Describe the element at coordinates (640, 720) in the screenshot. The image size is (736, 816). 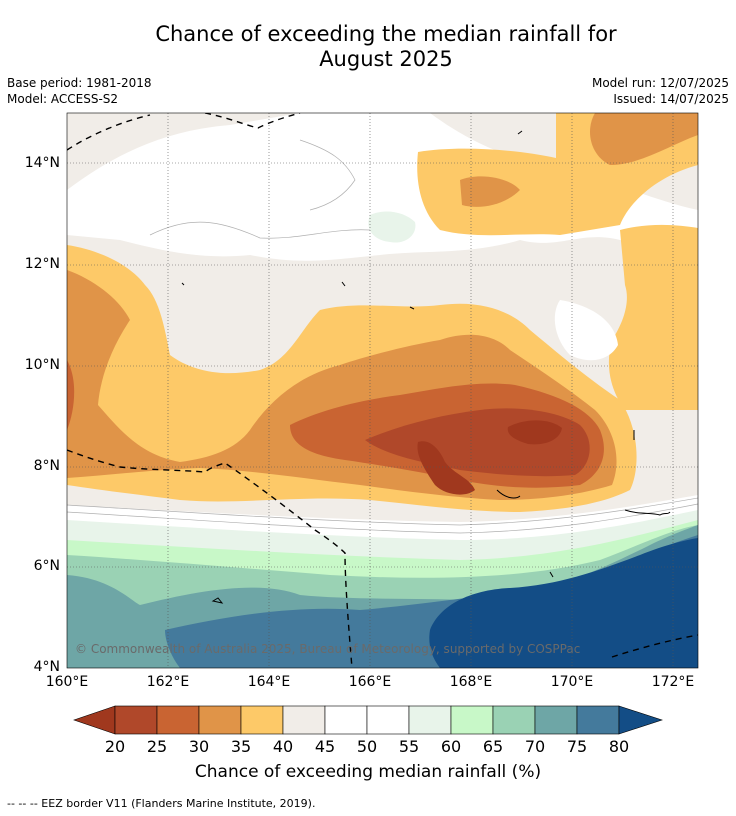
I see `colorbar-arrow-high` at that location.